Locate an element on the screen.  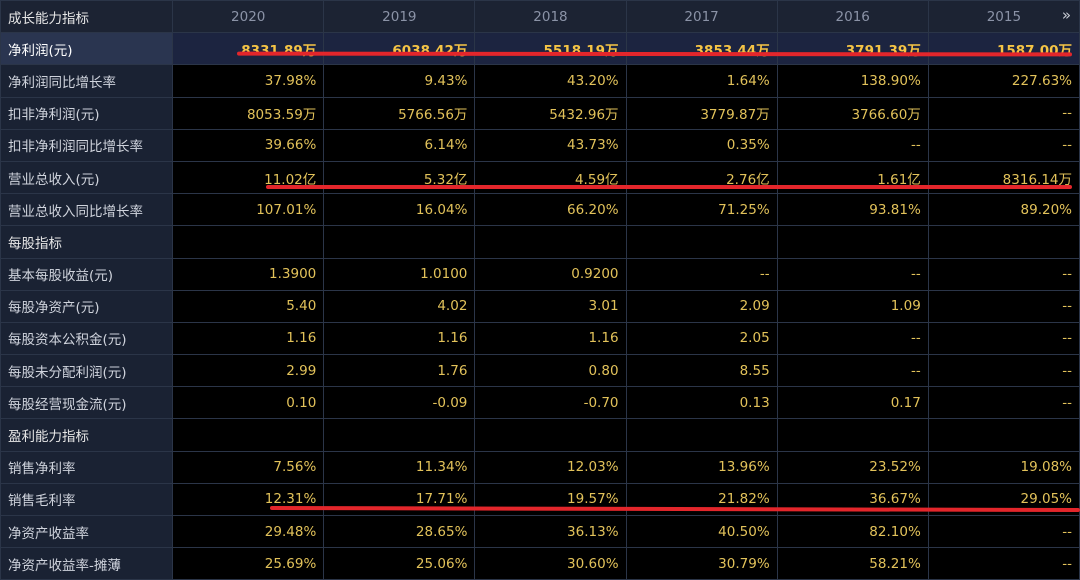
cell-value: 71.25% is located at coordinates (701, 210).